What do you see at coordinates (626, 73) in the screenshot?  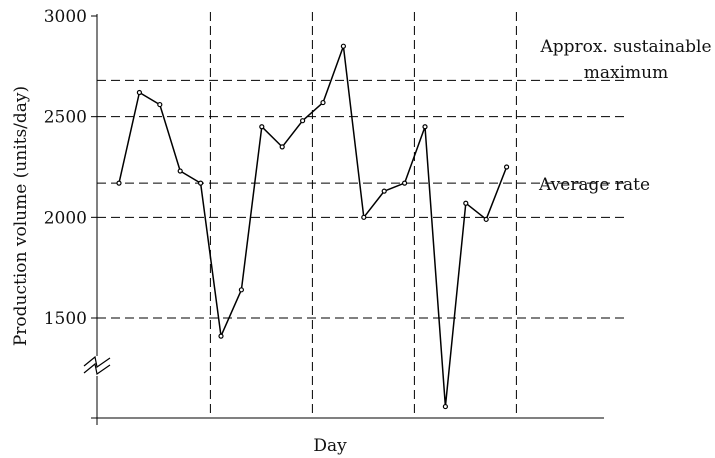 I see `reference-label-sustainable-max-line2: maximum` at bounding box center [626, 73].